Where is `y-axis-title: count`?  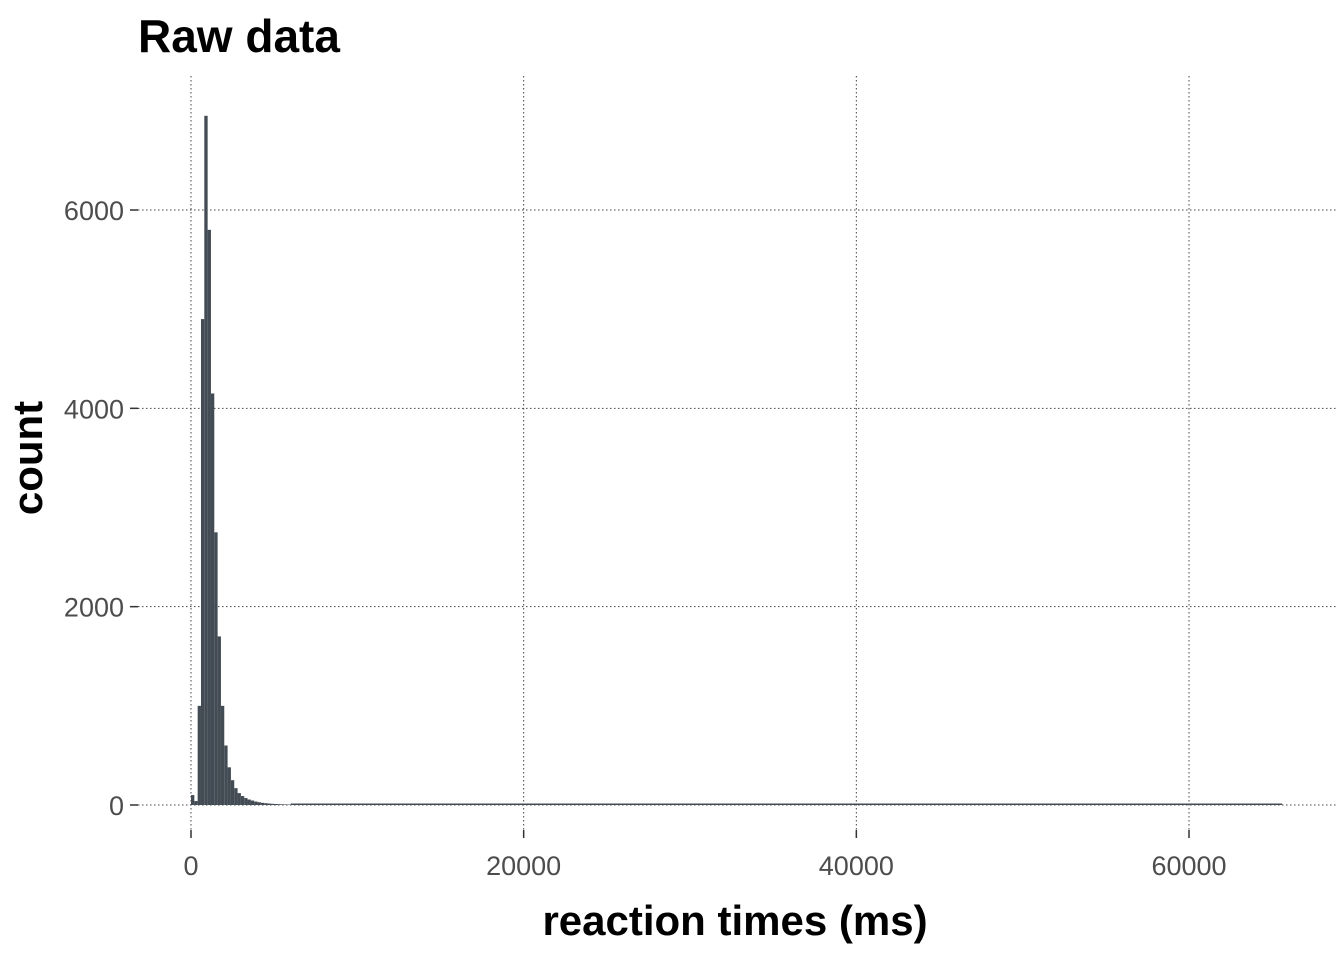 y-axis-title: count is located at coordinates (27, 458).